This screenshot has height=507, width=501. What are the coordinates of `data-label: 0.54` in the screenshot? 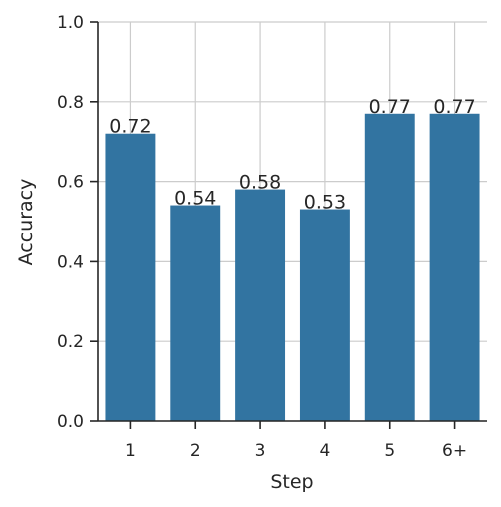 It's located at (195, 199).